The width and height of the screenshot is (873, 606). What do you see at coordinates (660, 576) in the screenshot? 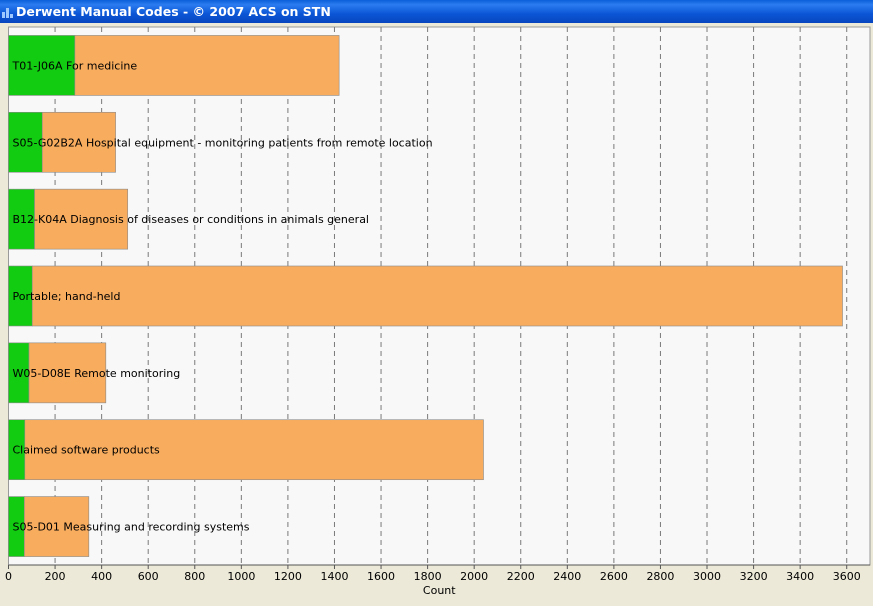
I see `x-tick-label: 2800` at bounding box center [660, 576].